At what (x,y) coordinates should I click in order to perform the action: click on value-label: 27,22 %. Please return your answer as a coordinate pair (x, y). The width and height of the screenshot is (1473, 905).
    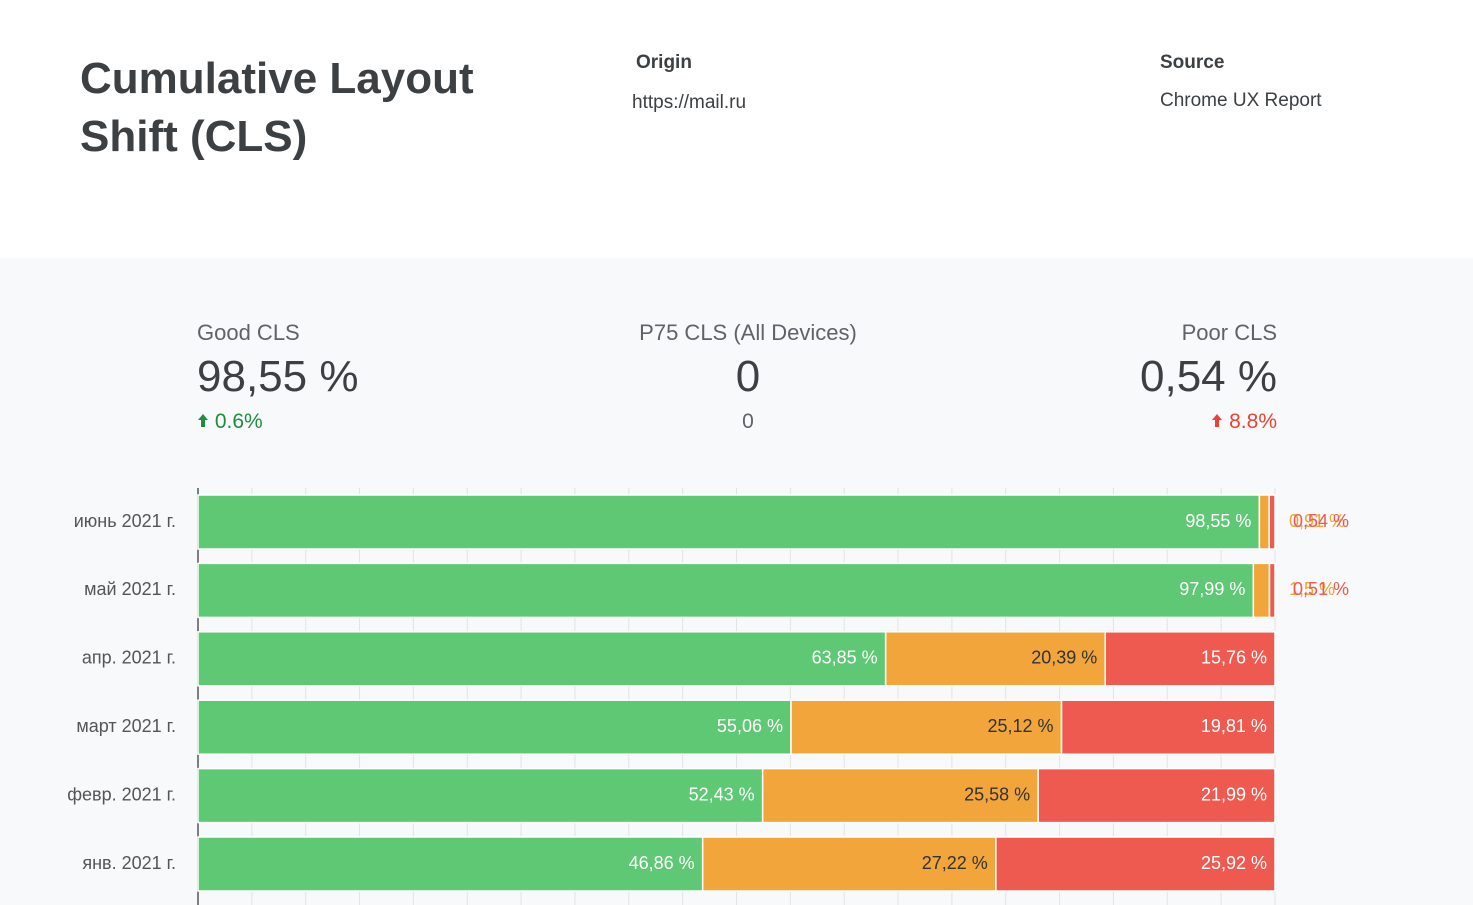
    Looking at the image, I should click on (955, 863).